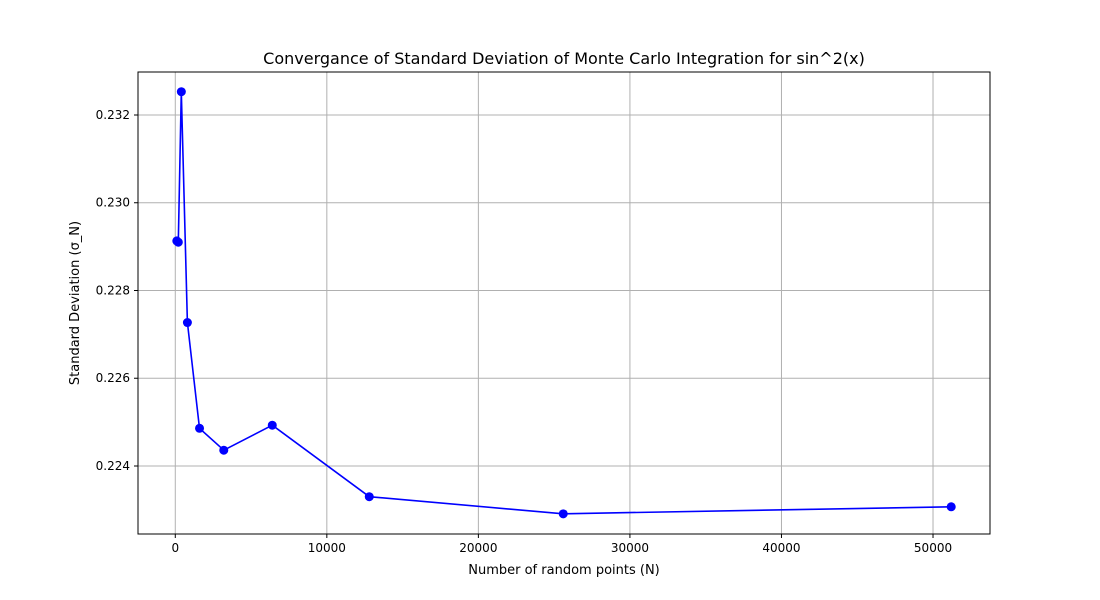  What do you see at coordinates (478, 548) in the screenshot?
I see `x-tick-label: 20000` at bounding box center [478, 548].